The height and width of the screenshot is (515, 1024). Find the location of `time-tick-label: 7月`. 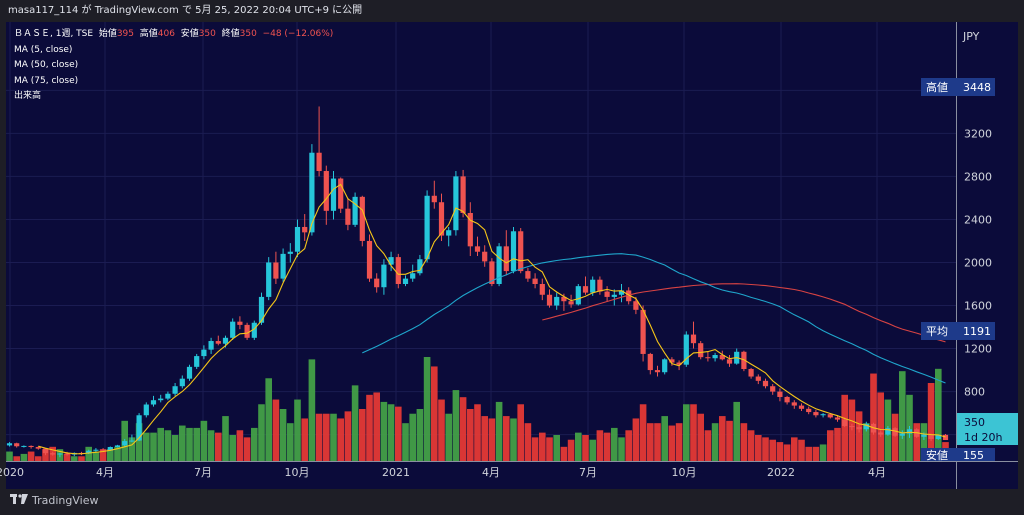

time-tick-label: 7月 is located at coordinates (203, 472).